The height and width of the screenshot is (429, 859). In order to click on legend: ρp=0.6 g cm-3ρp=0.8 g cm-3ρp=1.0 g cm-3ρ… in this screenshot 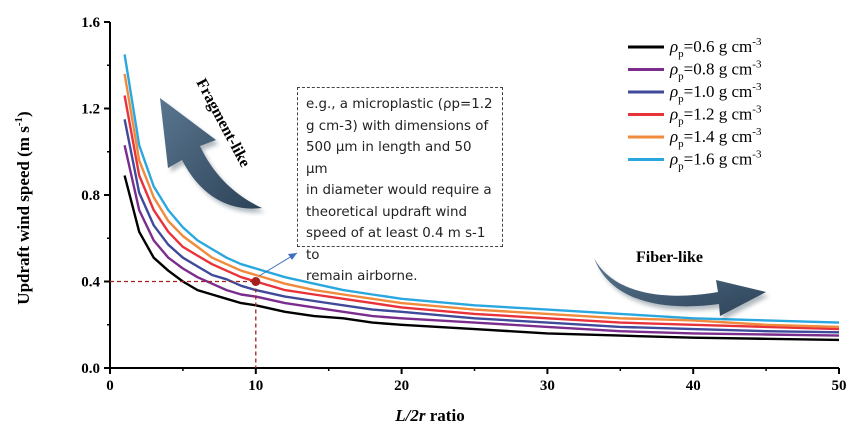, I will do `click(695, 104)`.